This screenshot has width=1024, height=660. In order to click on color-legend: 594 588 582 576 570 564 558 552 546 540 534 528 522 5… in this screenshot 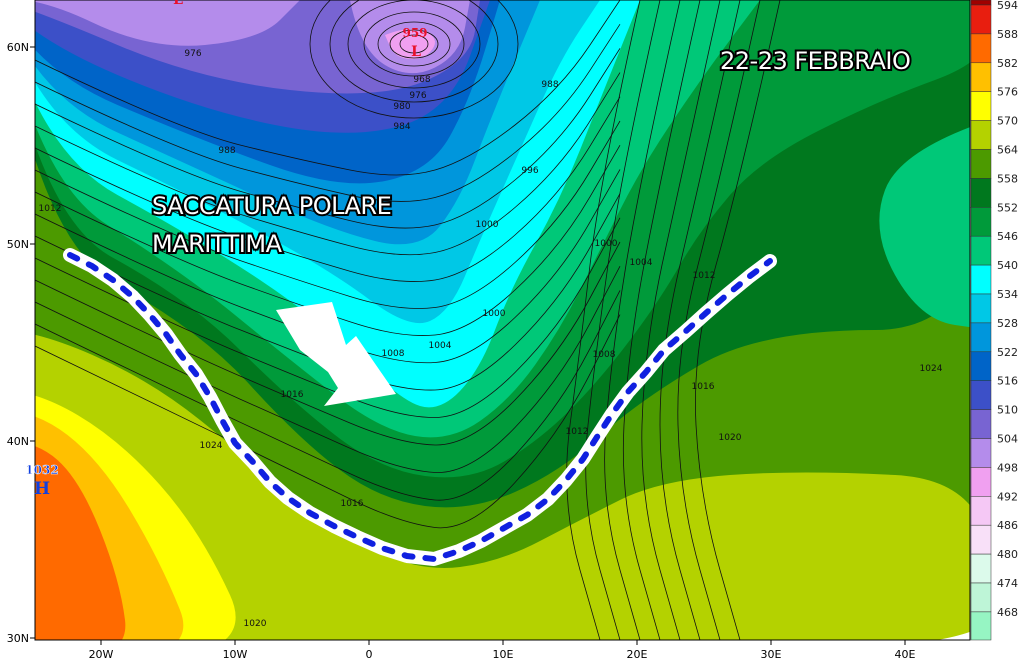, I will do `click(994, 320)`.